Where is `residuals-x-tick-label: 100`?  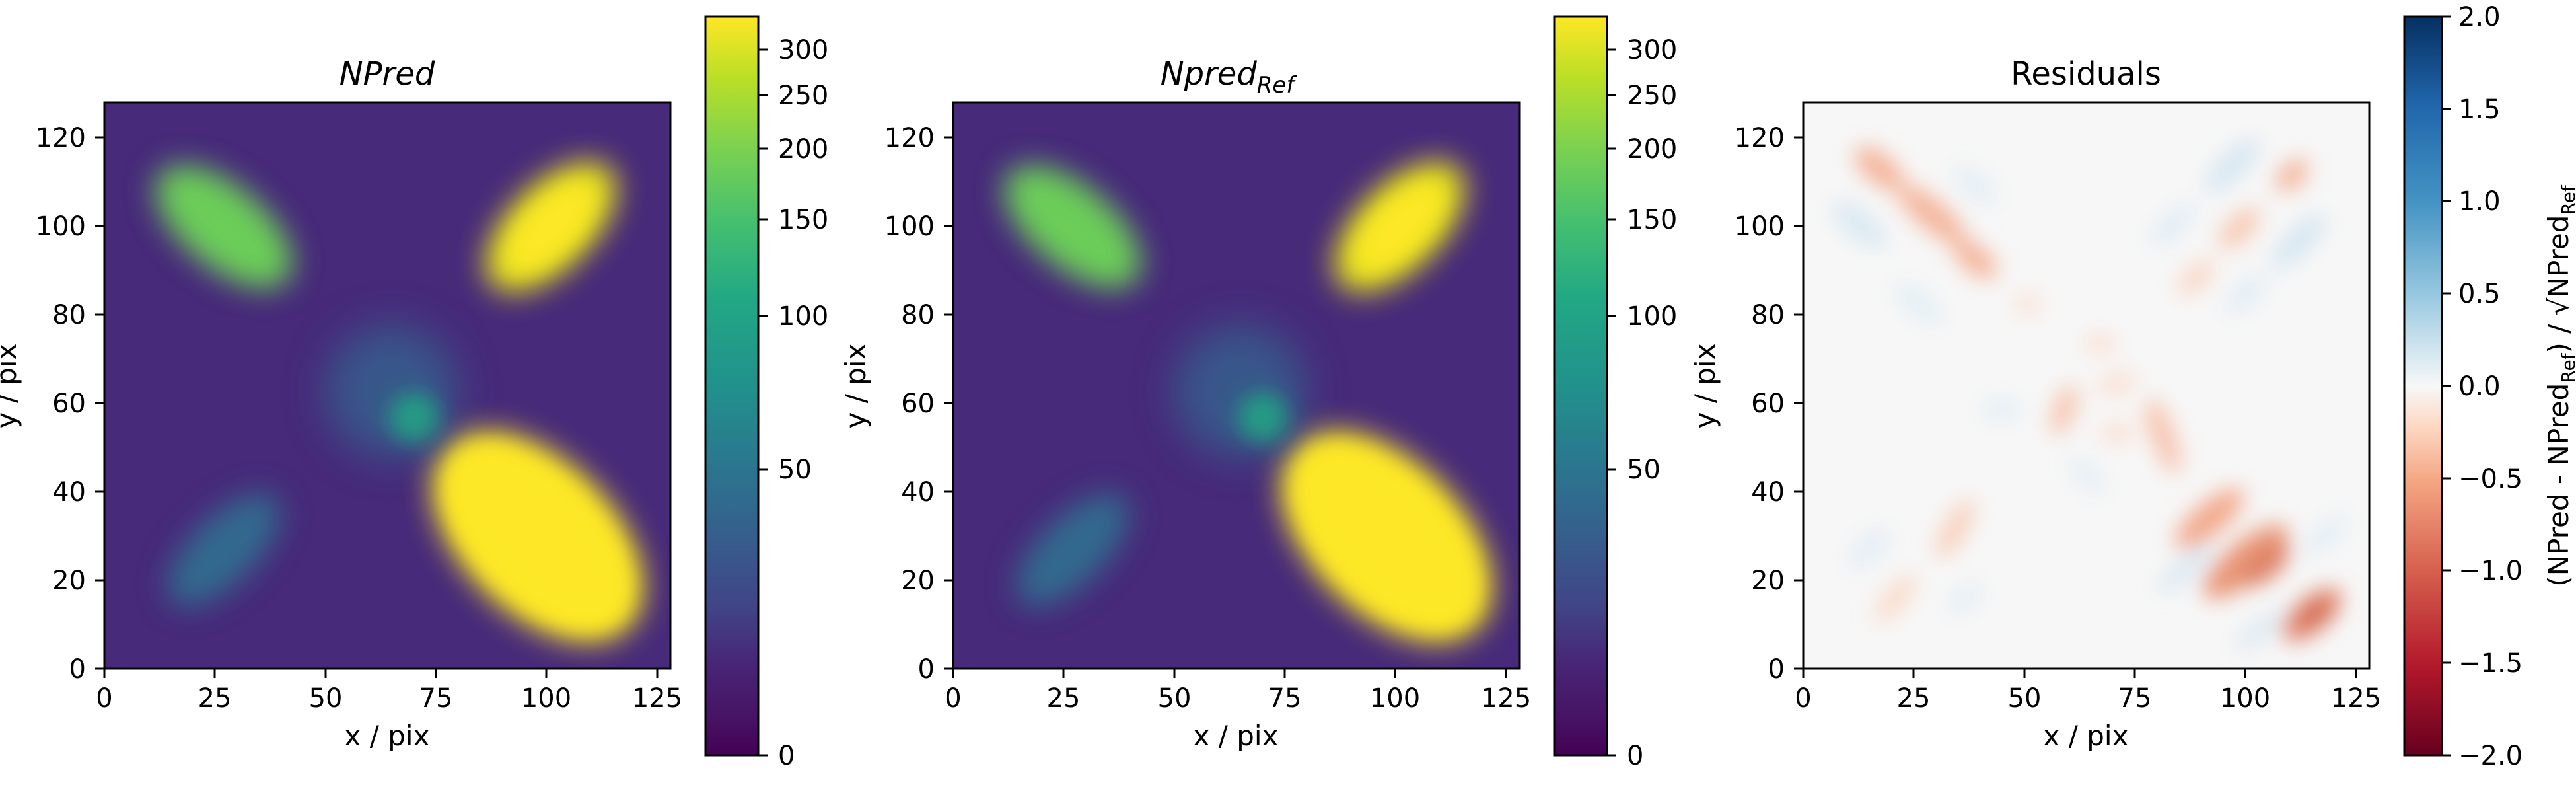
residuals-x-tick-label: 100 is located at coordinates (2245, 698).